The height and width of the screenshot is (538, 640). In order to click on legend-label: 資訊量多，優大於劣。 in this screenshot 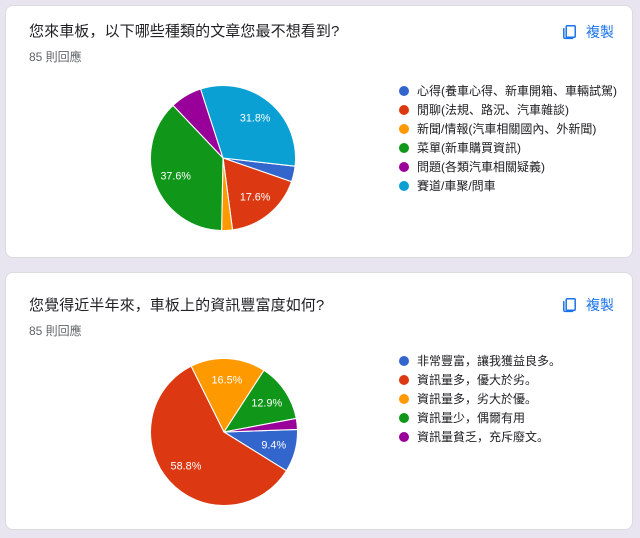, I will do `click(477, 380)`.